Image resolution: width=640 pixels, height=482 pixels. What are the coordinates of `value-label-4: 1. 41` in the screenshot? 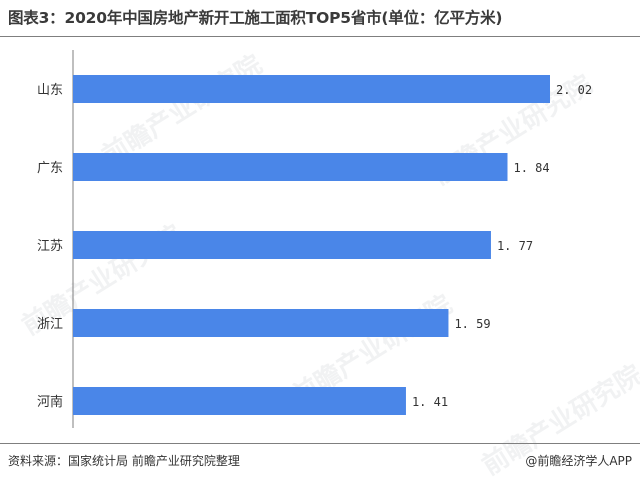 It's located at (430, 402).